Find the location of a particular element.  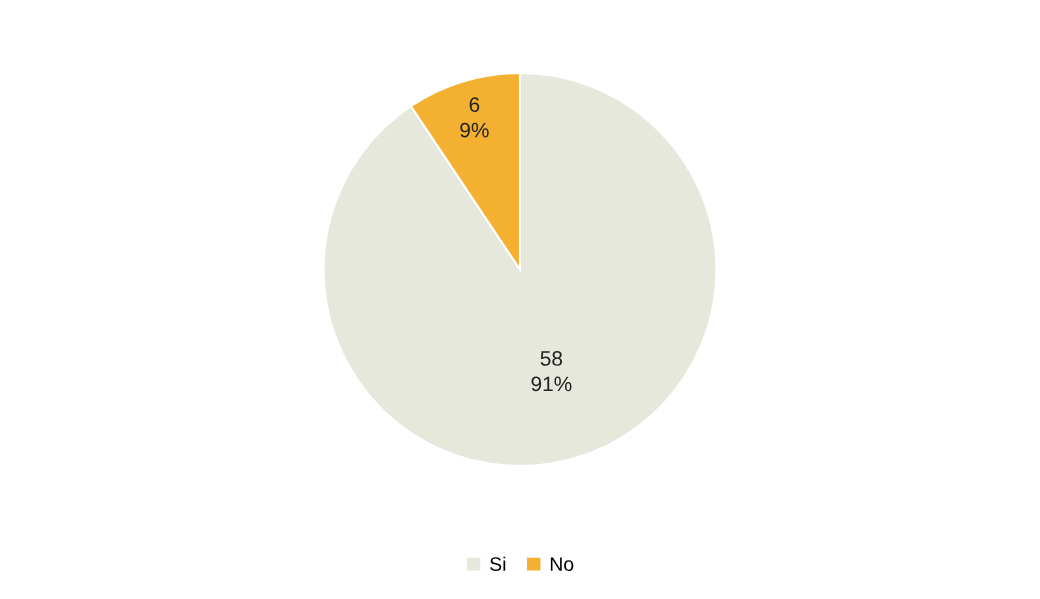

legend-label: Si is located at coordinates (498, 563).